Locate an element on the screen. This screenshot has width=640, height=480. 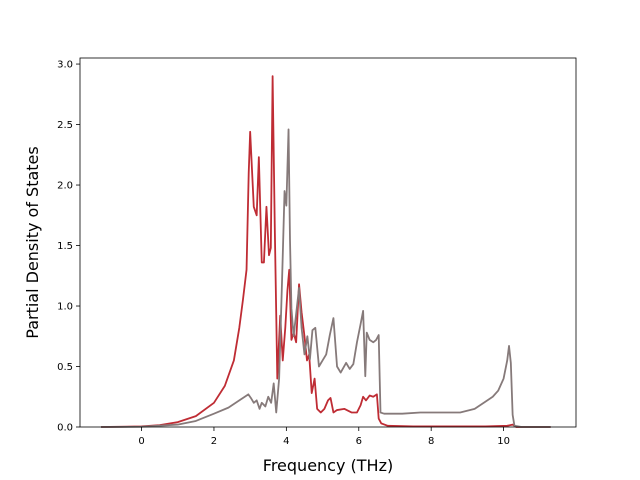
x-axis: 0 2 4 6 8 10 is located at coordinates (324, 437).